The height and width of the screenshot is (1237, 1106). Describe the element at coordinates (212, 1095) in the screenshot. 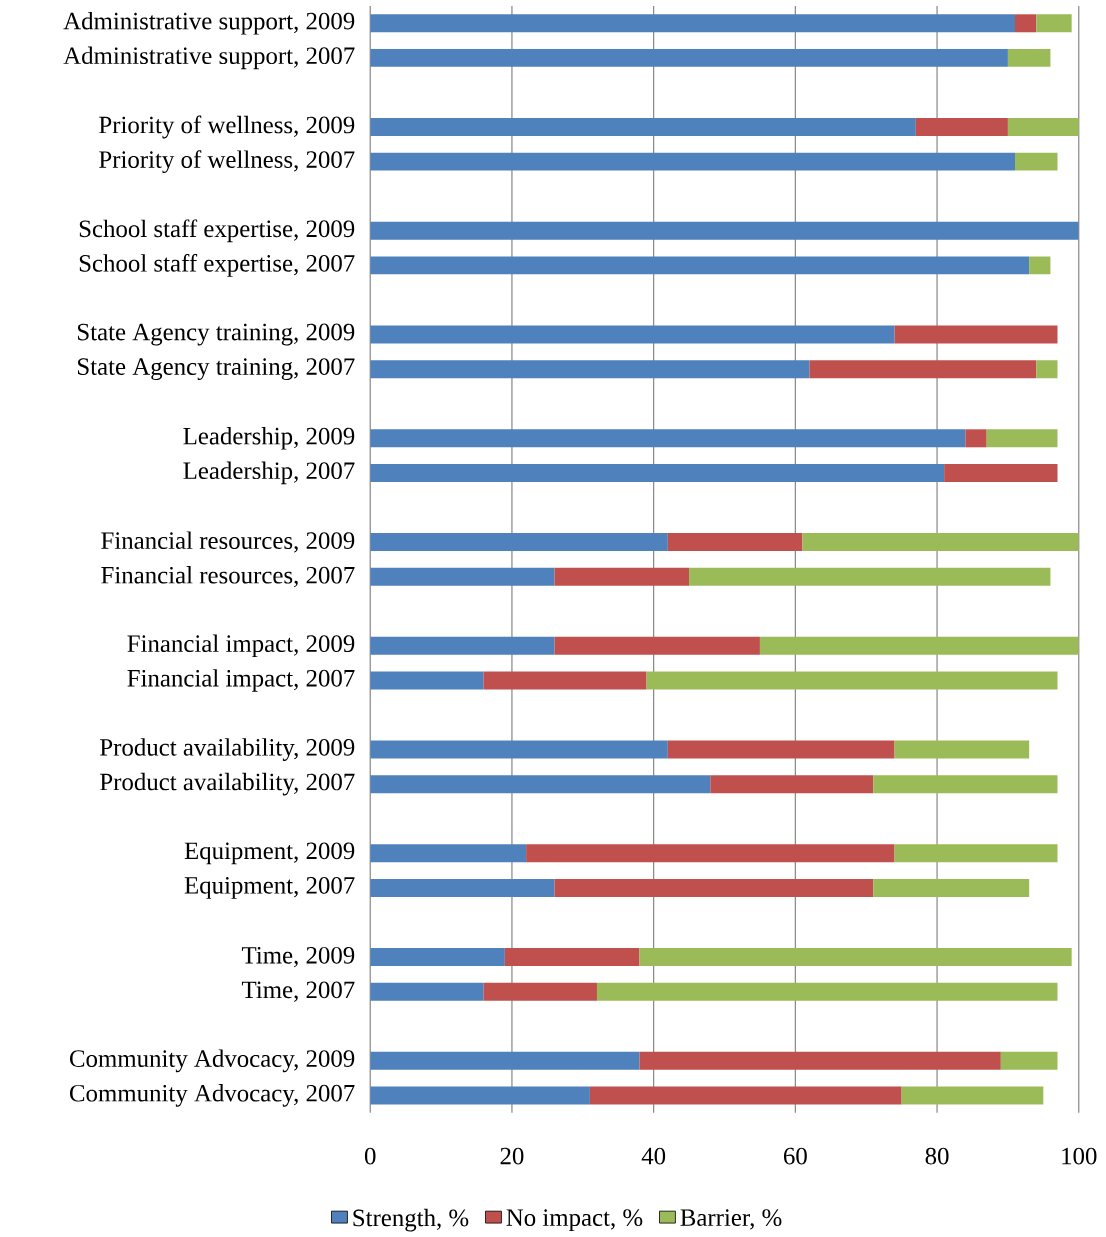

I see `y-tick-label: Community Advocacy, 2007` at that location.